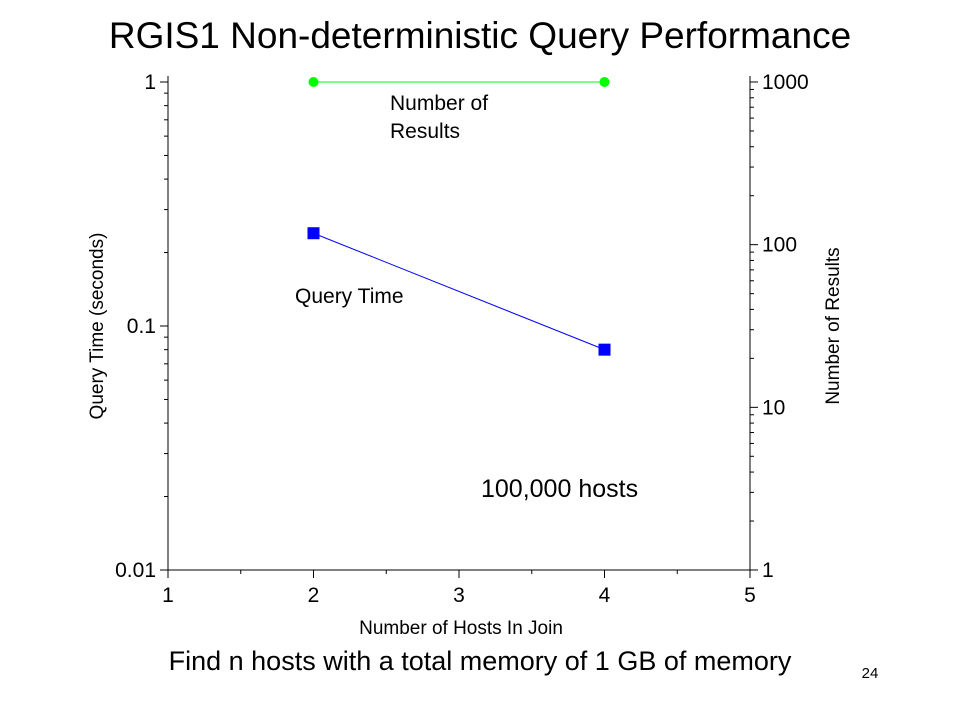  I want to click on left-tick-label: 0.01, so click(135, 570).